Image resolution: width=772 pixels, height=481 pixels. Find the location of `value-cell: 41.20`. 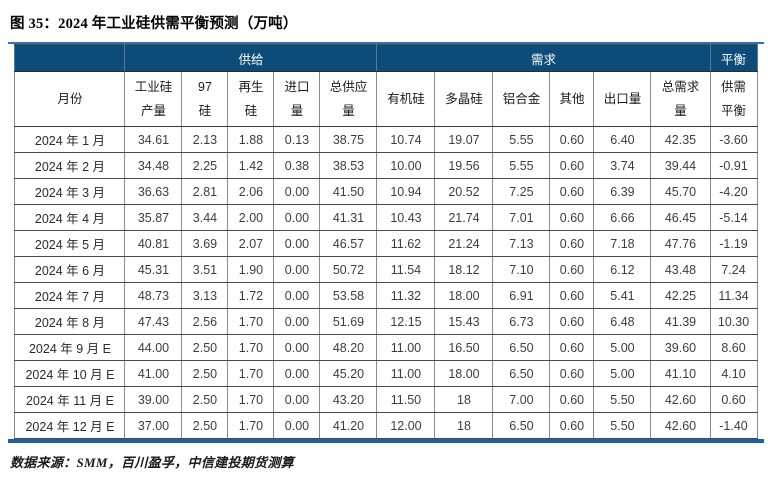

value-cell: 41.20 is located at coordinates (348, 425).